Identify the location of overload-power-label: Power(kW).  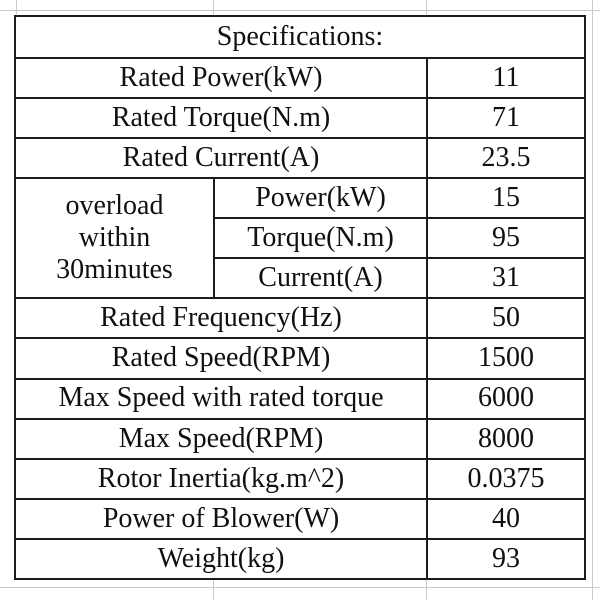
(320, 198).